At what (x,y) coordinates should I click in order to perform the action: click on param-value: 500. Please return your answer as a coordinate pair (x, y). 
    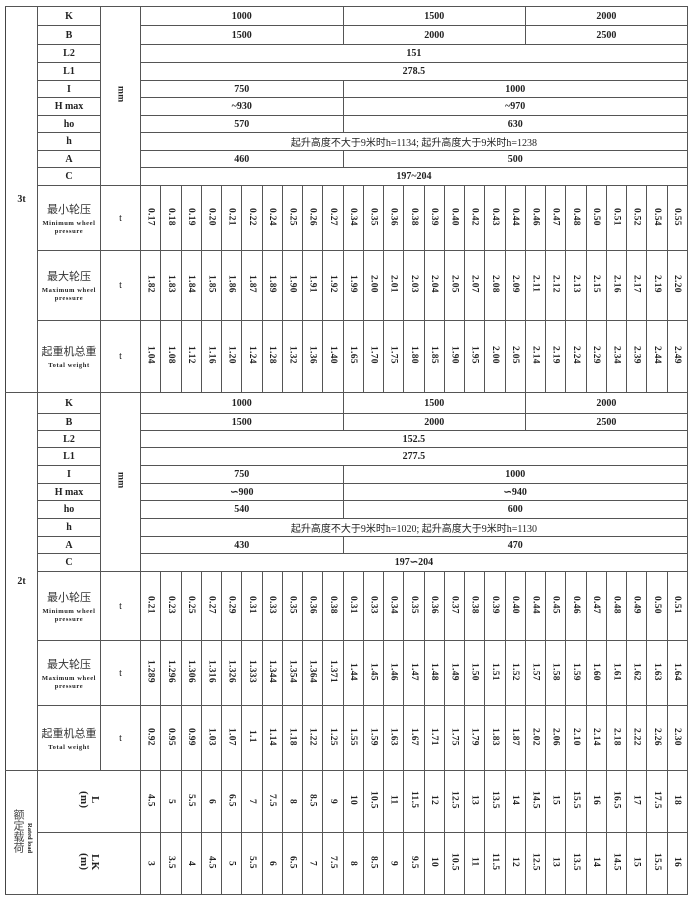
    Looking at the image, I should click on (515, 159).